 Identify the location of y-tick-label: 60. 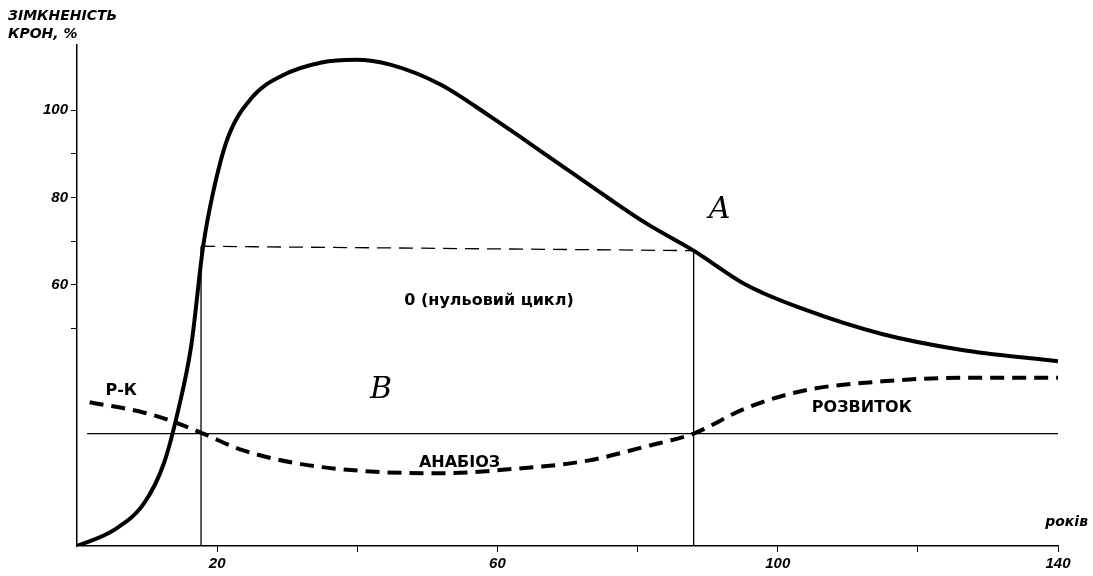
(60, 283).